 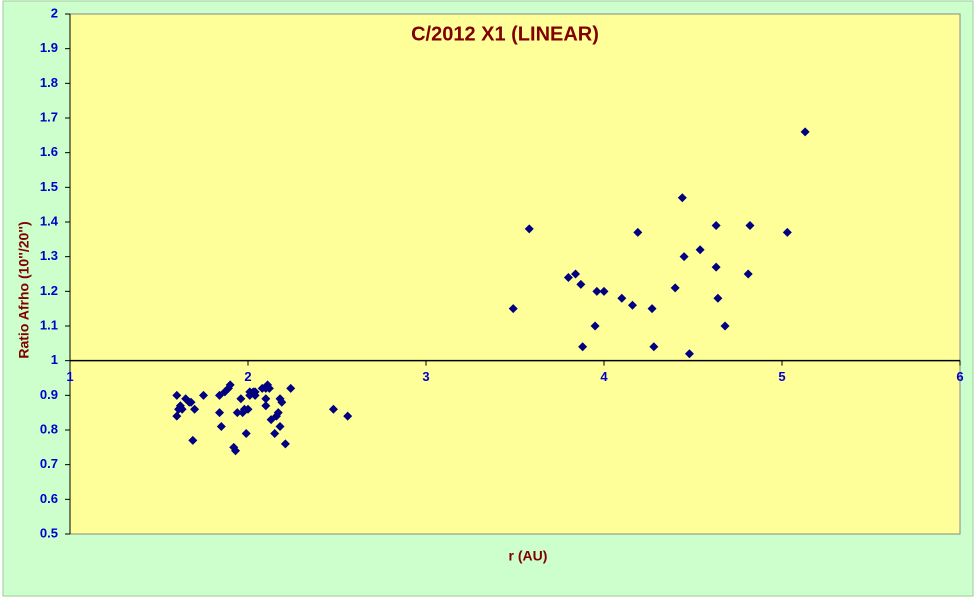 I want to click on x-axis-label: r (AU), so click(x=528, y=556).